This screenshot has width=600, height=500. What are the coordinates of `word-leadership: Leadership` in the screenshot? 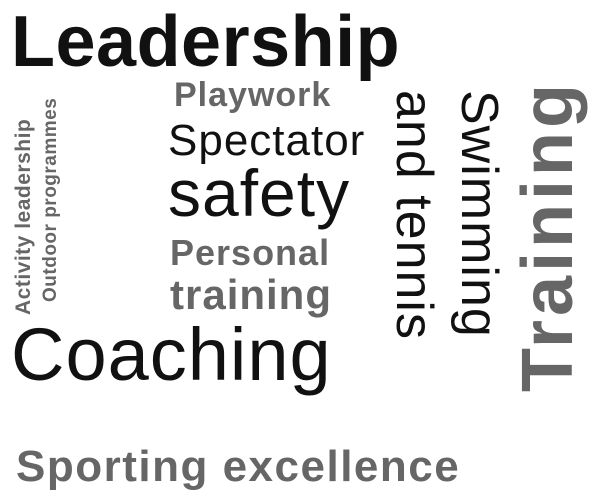 It's located at (206, 42).